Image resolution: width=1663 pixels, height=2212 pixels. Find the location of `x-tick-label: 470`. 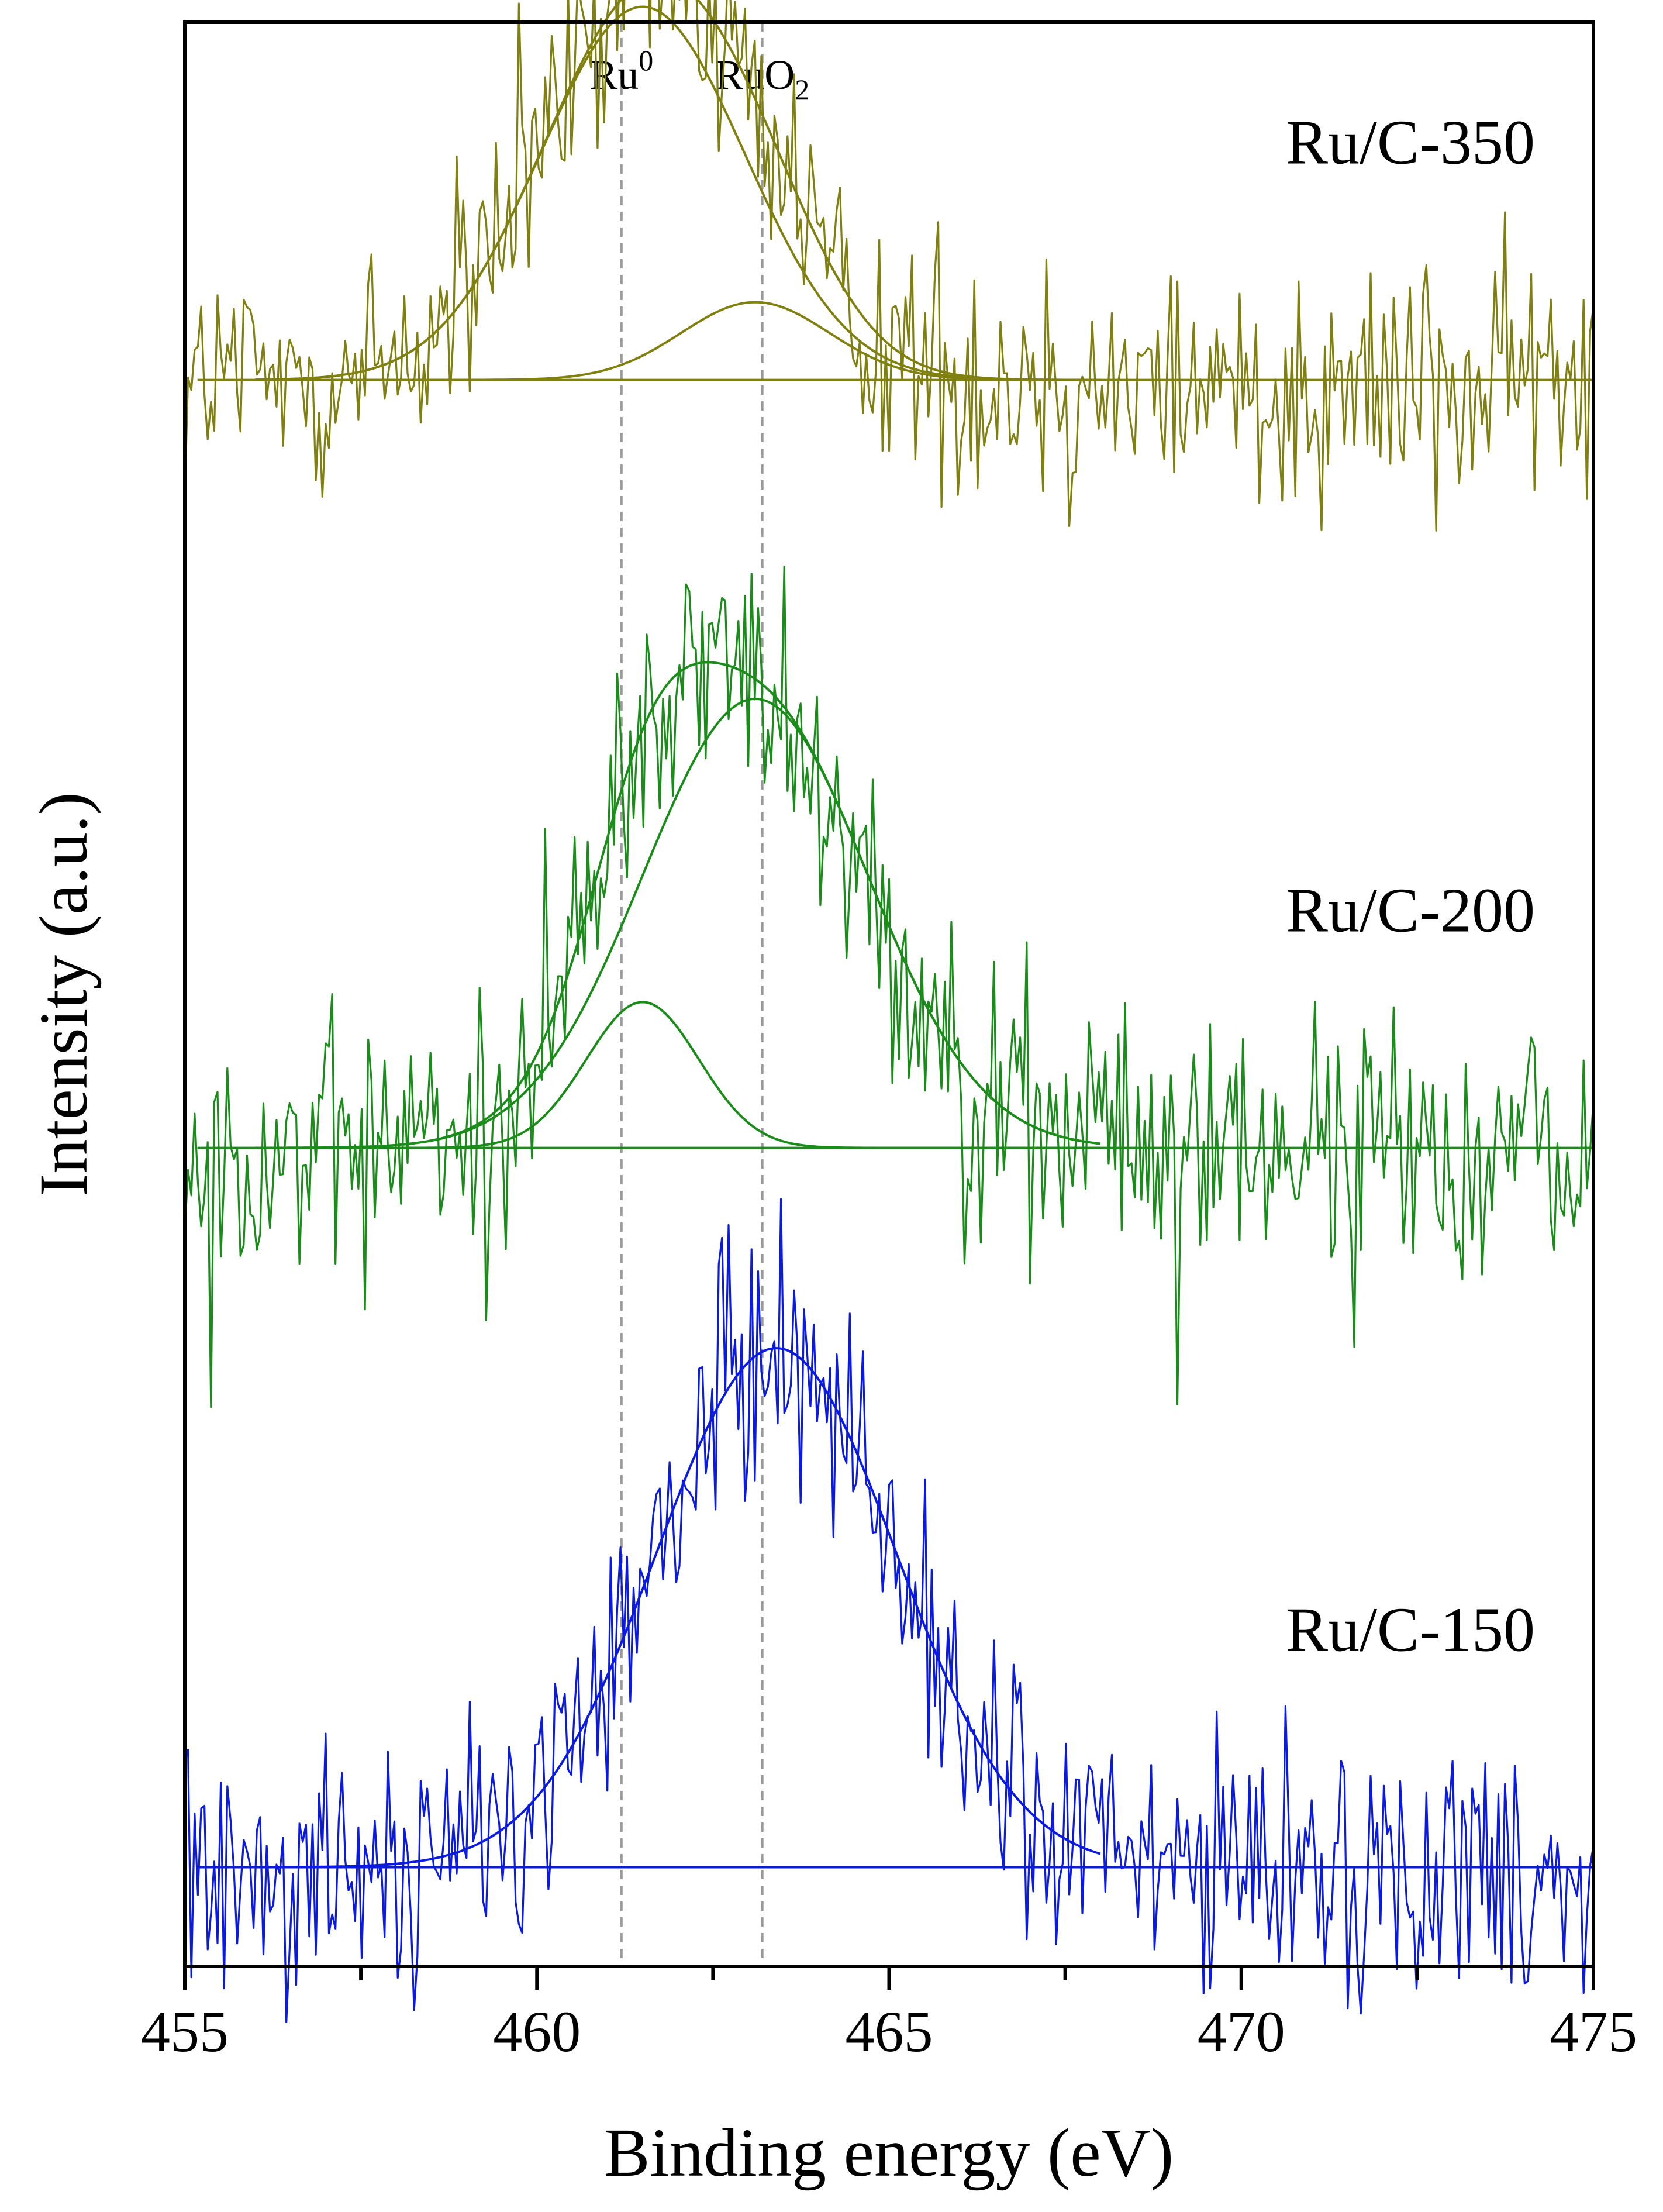

x-tick-label: 470 is located at coordinates (1241, 2031).